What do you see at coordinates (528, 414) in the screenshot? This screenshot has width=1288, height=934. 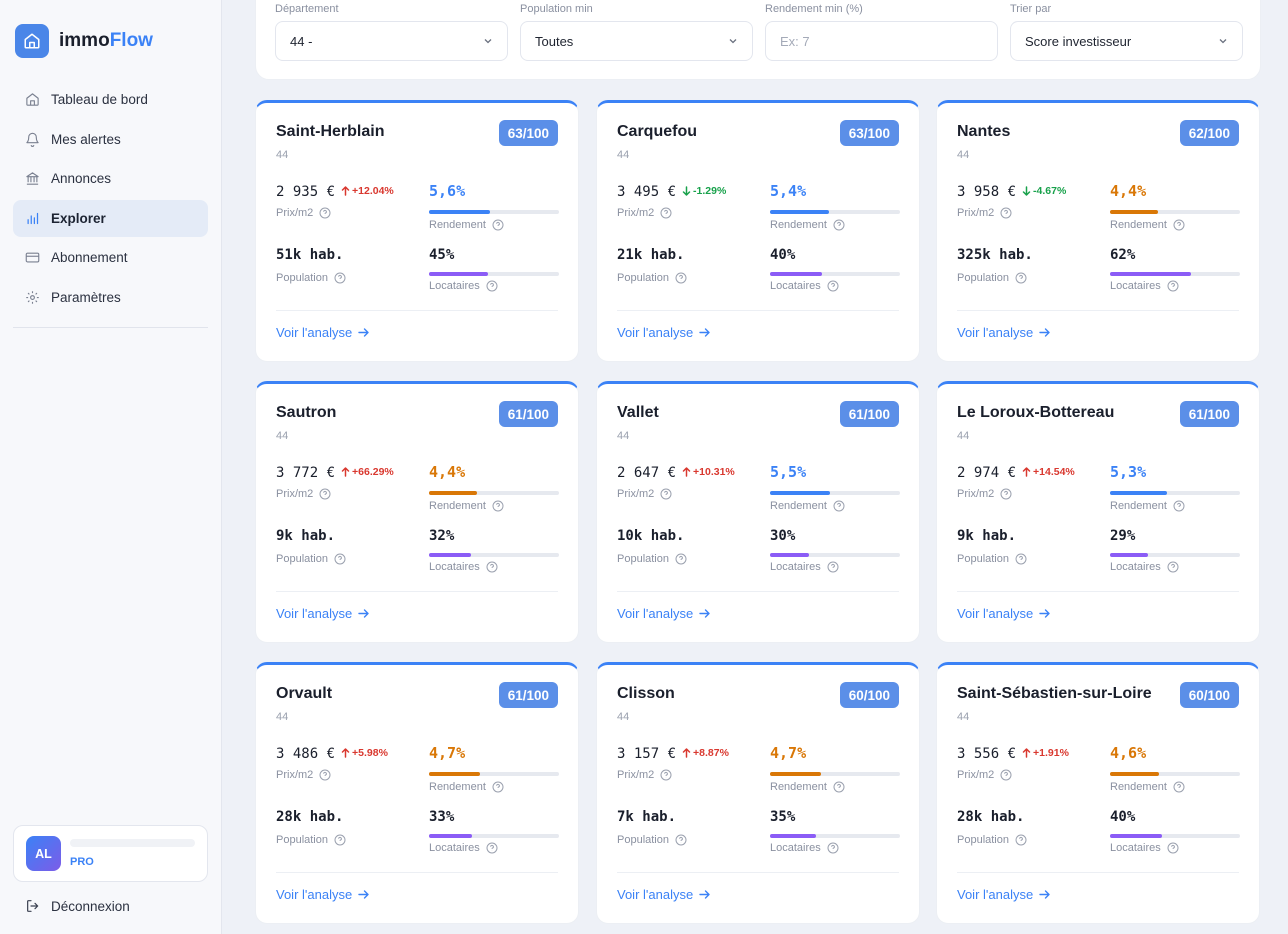 I see `score-badge: 61/100` at bounding box center [528, 414].